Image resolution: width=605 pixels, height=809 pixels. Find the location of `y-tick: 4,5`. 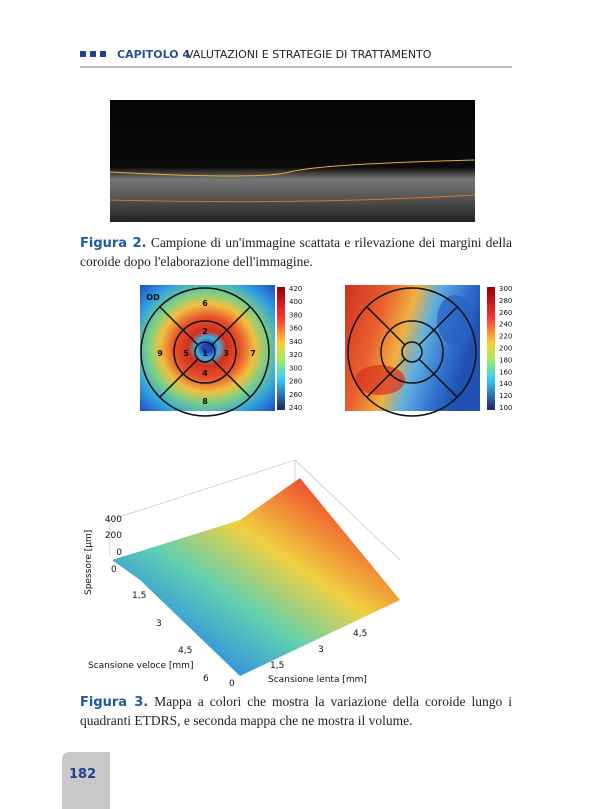

y-tick: 4,5 is located at coordinates (360, 634).